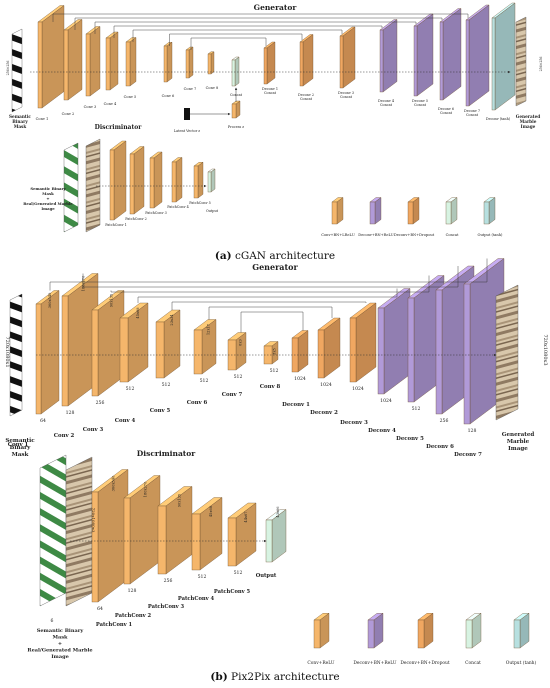 This screenshot has height=688, width=550. What do you see at coordinates (338, 235) in the screenshot?
I see `legend-a-label-1: Conv+BN+LReLU` at bounding box center [338, 235].